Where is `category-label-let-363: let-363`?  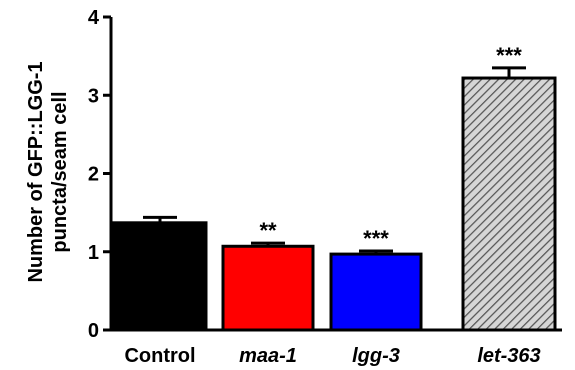 category-label-let-363: let-363 is located at coordinates (508, 356).